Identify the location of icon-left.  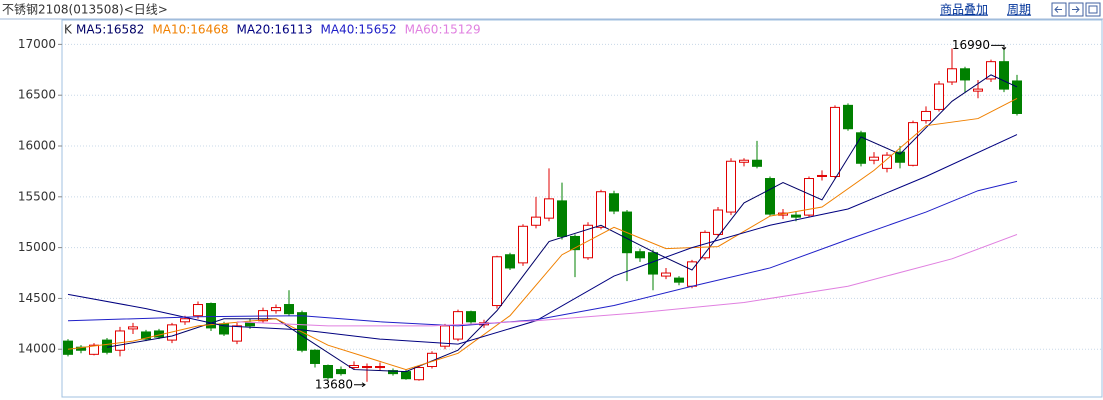
(1059, 9).